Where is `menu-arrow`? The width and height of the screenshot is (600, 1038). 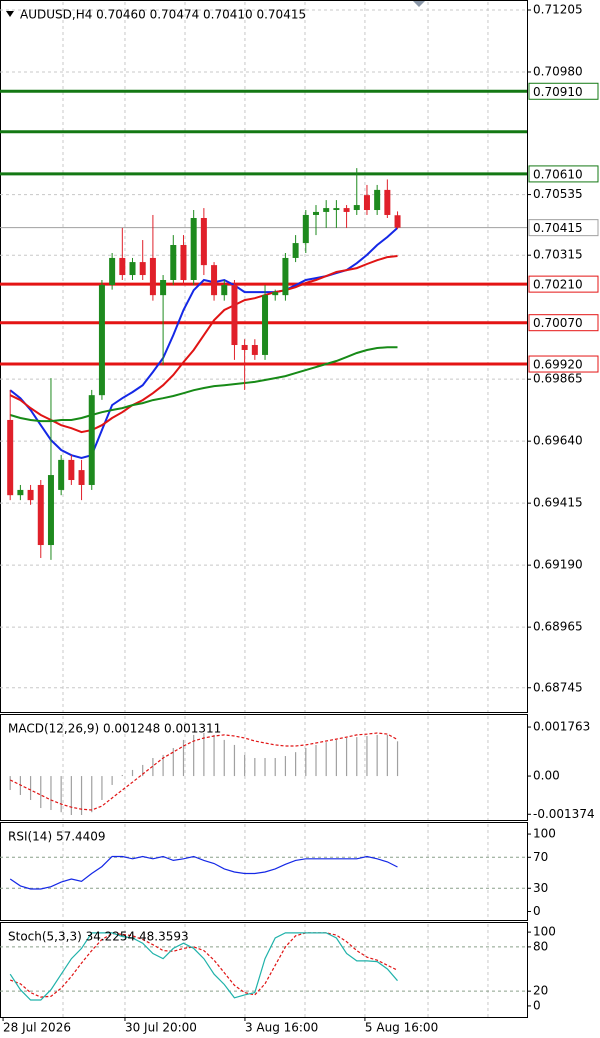
menu-arrow is located at coordinates (10, 14).